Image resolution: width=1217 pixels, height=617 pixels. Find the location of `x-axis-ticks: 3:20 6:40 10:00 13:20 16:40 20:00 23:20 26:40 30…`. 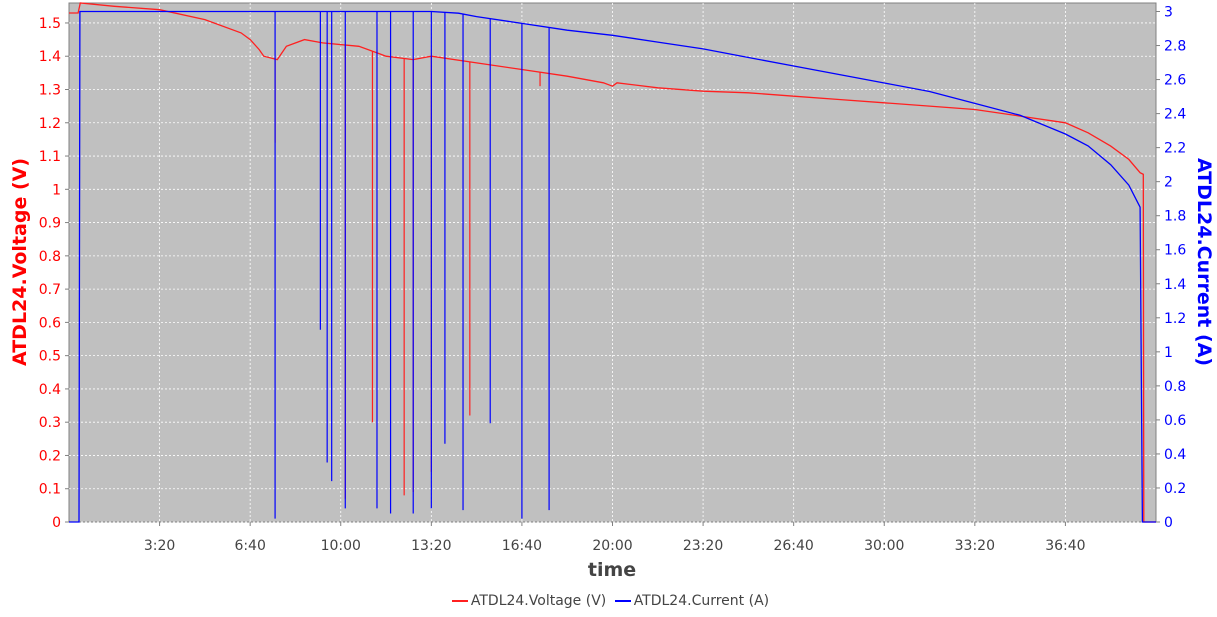

x-axis-ticks: 3:20 6:40 10:00 13:20 16:40 20:00 23:20 26:40 30… is located at coordinates (615, 538).